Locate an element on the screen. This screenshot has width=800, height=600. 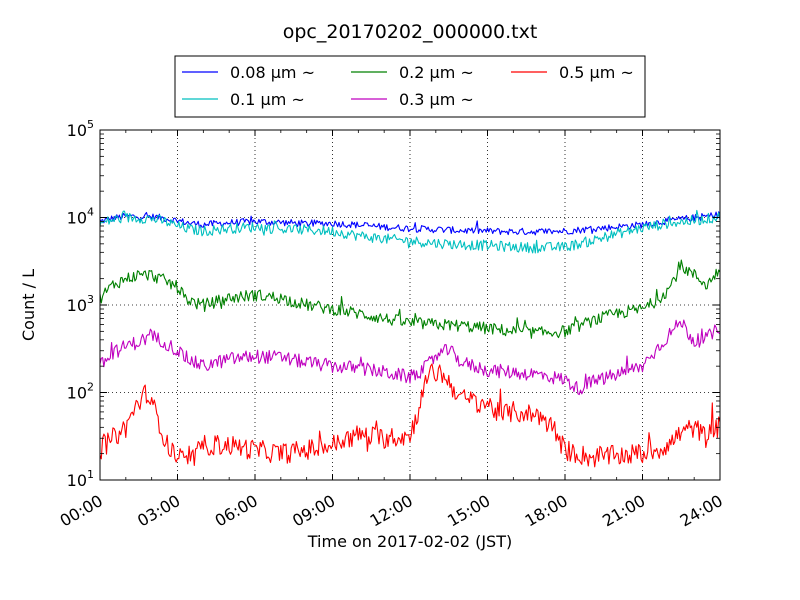
y-tick-label: 10¹ is located at coordinates (80, 479).